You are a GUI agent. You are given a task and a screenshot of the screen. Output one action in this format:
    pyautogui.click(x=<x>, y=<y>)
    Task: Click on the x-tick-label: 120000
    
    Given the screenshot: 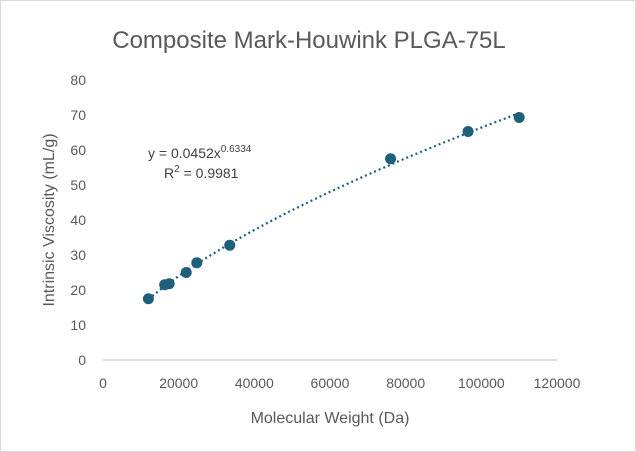 What is the action you would take?
    pyautogui.click(x=557, y=383)
    